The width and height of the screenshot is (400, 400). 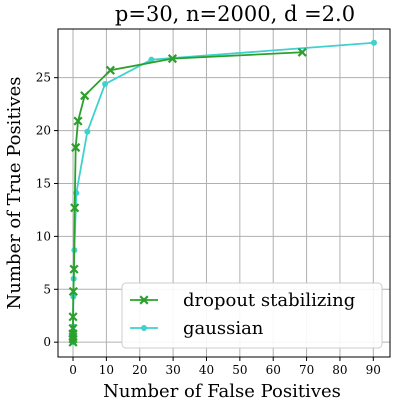 I want to click on x-tick-label: 20, so click(x=139, y=370).